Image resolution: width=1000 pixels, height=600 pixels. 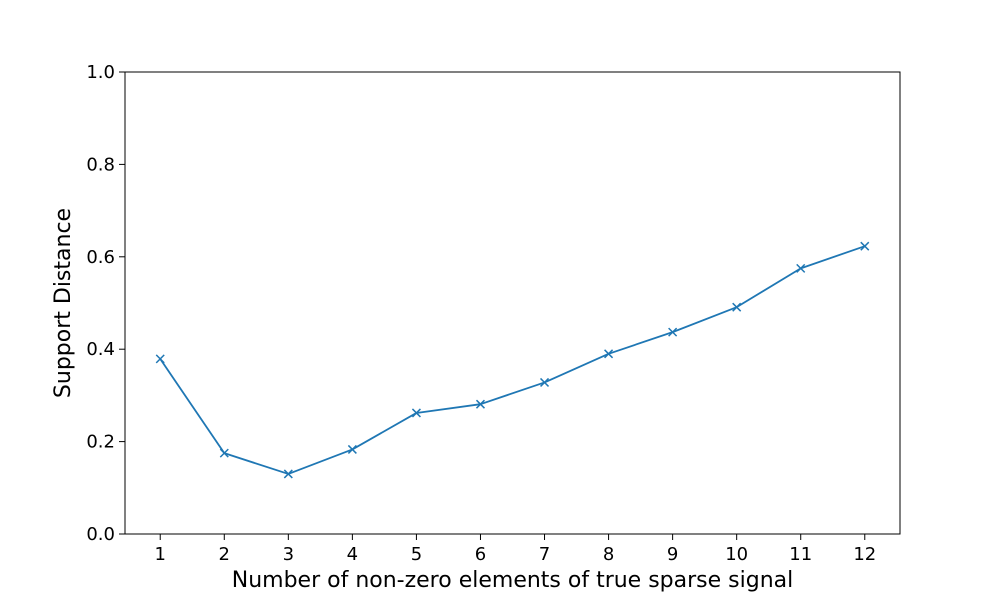 What do you see at coordinates (544, 554) in the screenshot?
I see `x-tick-label: 7` at bounding box center [544, 554].